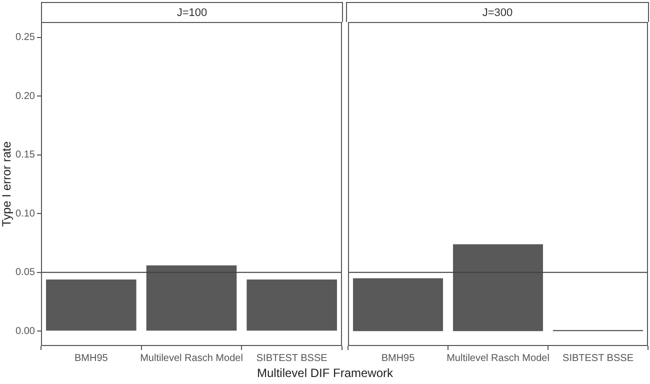 Image resolution: width=650 pixels, height=384 pixels. Describe the element at coordinates (26, 38) in the screenshot. I see `y-tick-label: 0.25` at that location.